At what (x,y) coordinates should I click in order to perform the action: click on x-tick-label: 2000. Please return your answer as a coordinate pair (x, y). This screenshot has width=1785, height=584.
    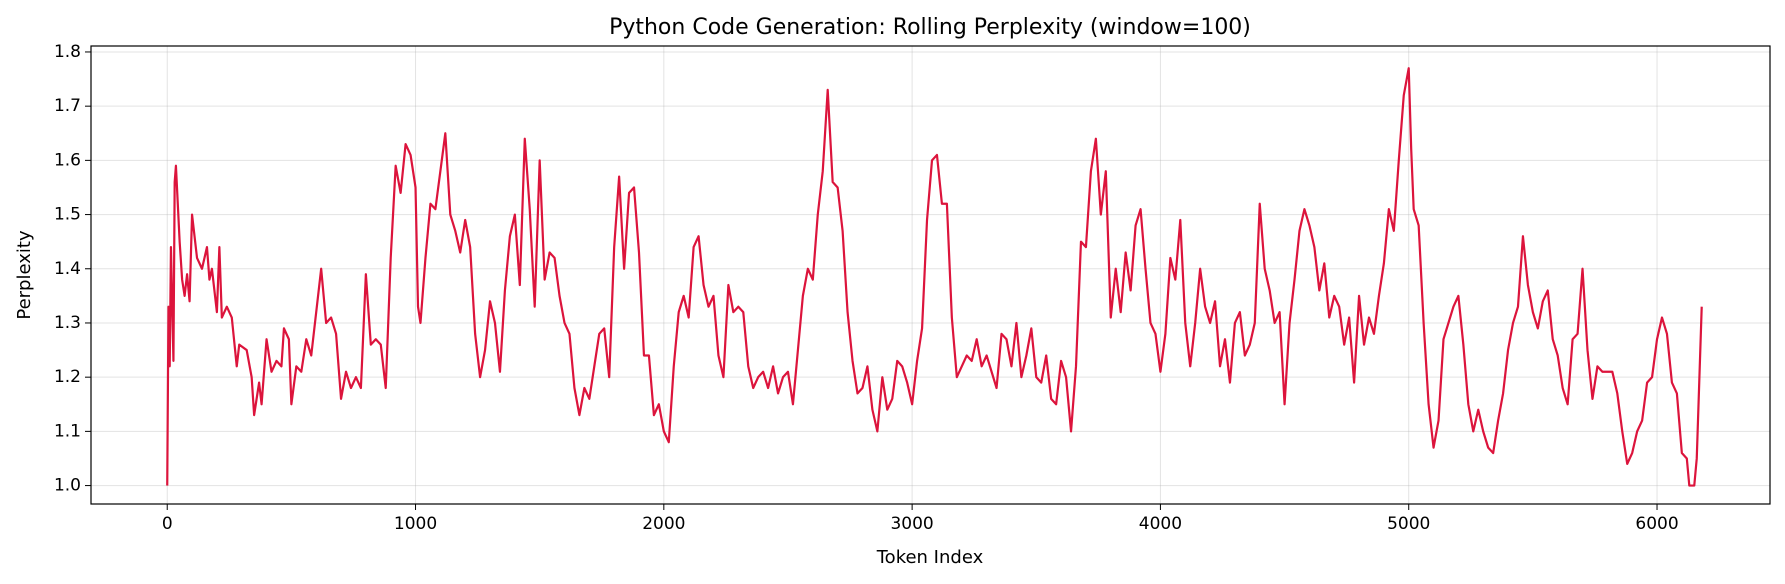
    Looking at the image, I should click on (663, 524).